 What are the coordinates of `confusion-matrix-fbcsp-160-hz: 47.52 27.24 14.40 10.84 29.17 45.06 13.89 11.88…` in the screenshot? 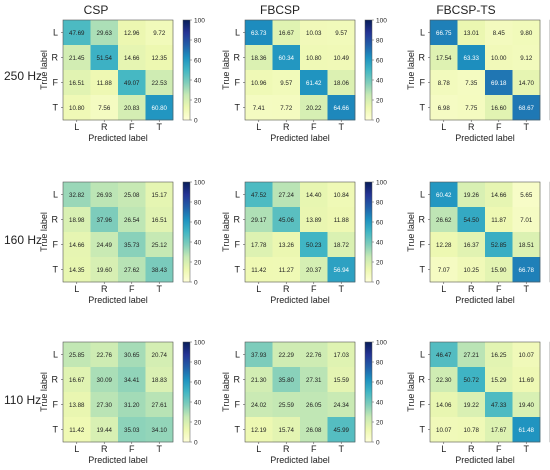 It's located at (304, 242).